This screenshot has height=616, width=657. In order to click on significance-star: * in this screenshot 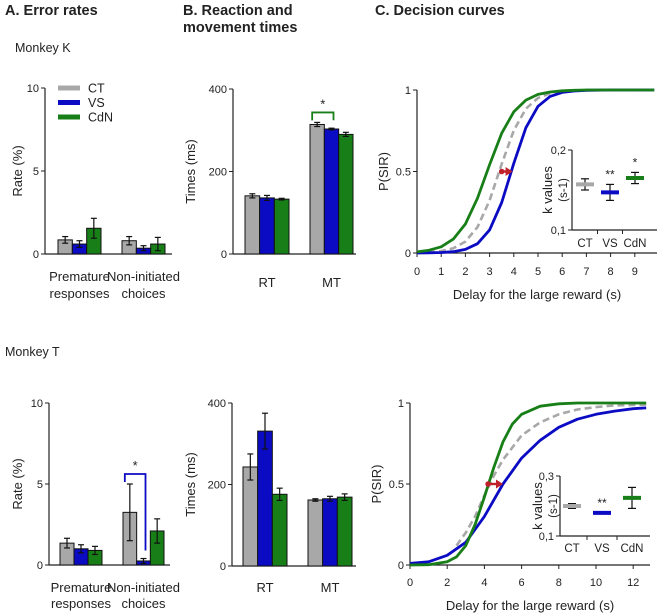, I will do `click(135, 465)`.